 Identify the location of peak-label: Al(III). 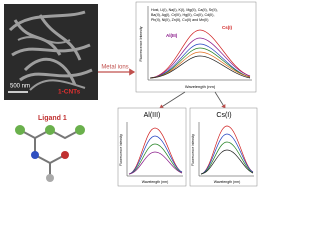
(172, 35).